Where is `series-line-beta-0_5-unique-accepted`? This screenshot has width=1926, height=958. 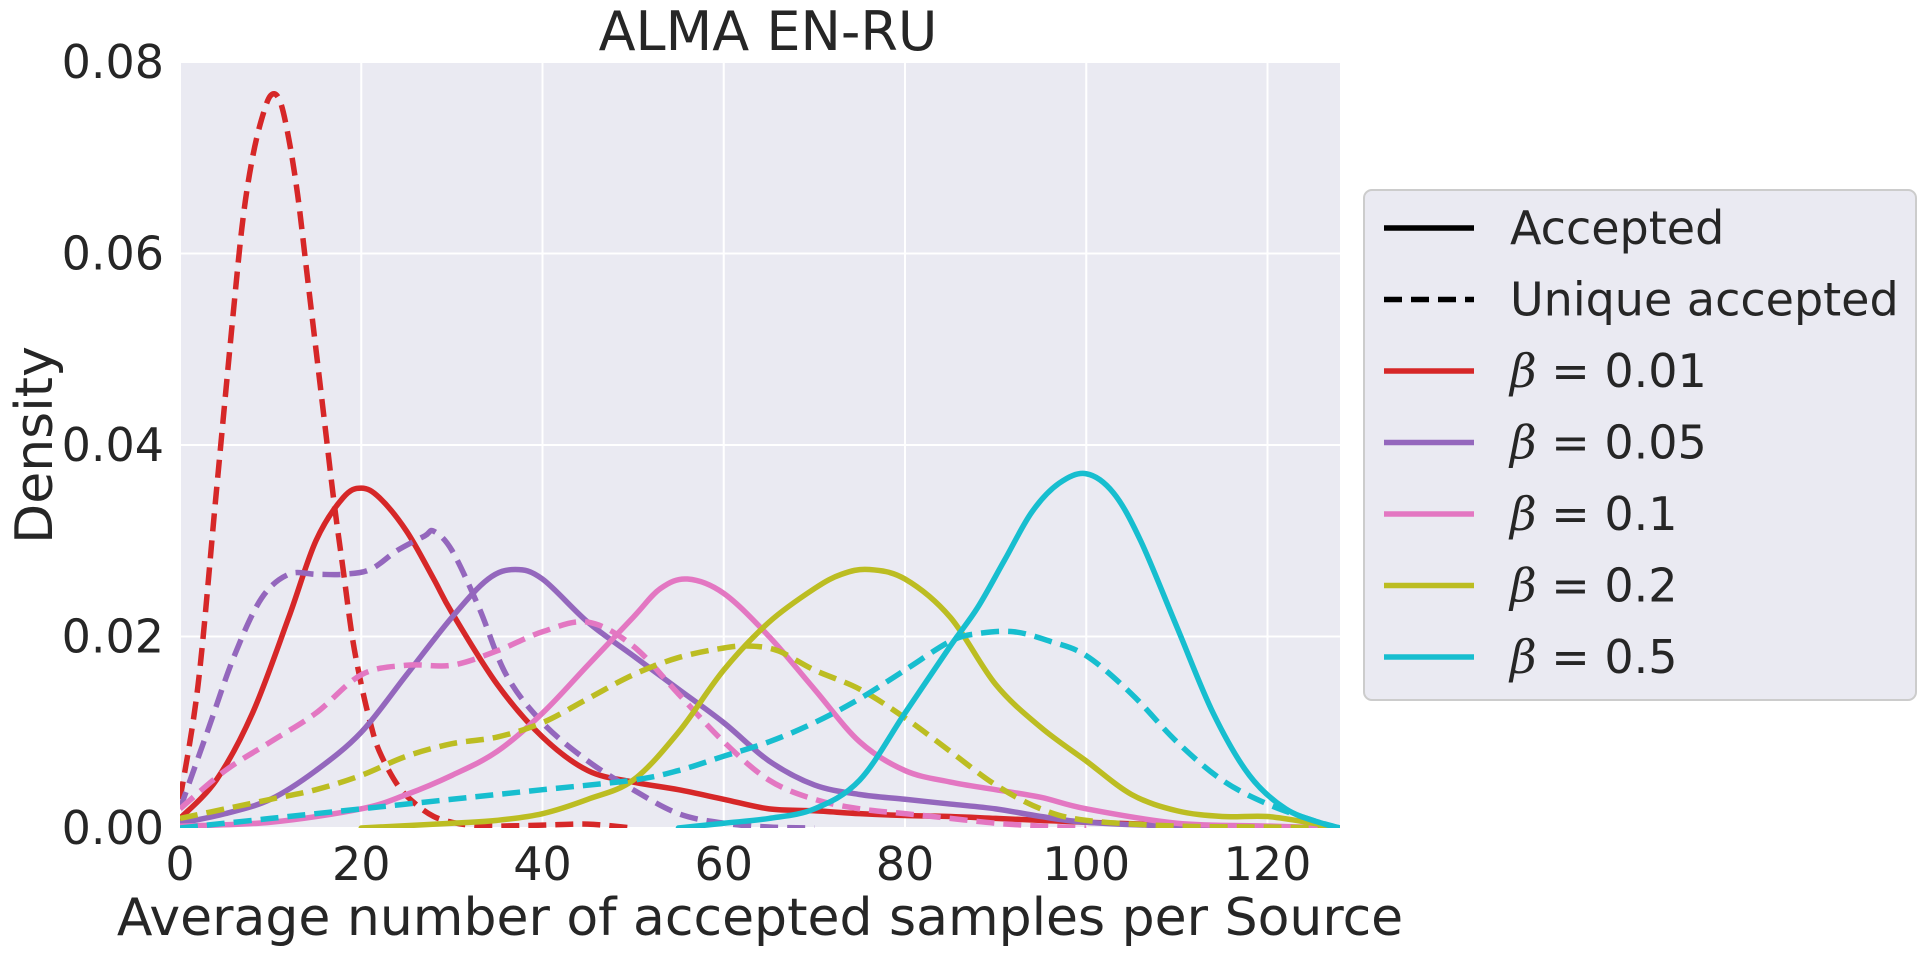
series-line-beta-0_5-unique-accepted is located at coordinates (760, 728).